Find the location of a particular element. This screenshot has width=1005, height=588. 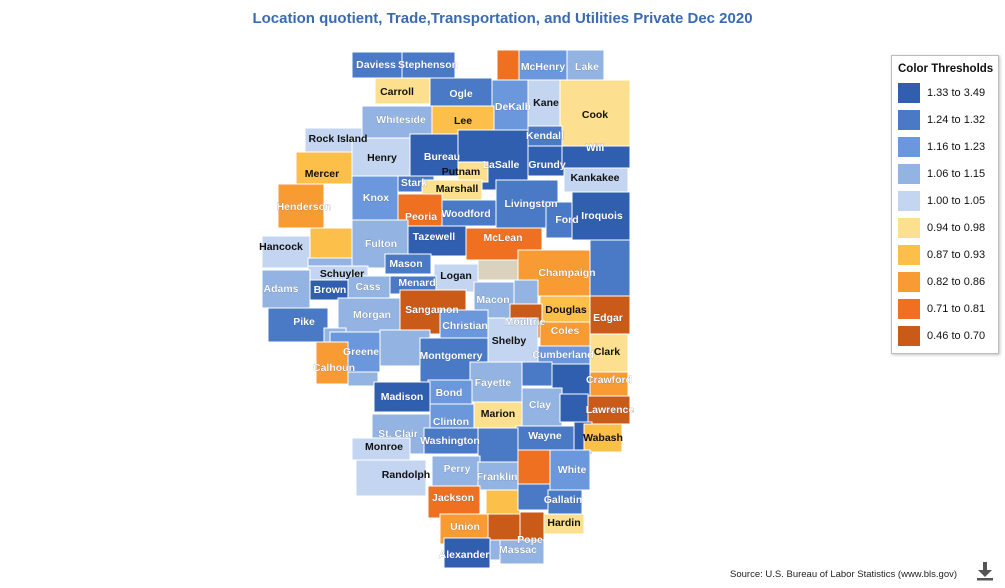

county-shelby is located at coordinates (513, 341).